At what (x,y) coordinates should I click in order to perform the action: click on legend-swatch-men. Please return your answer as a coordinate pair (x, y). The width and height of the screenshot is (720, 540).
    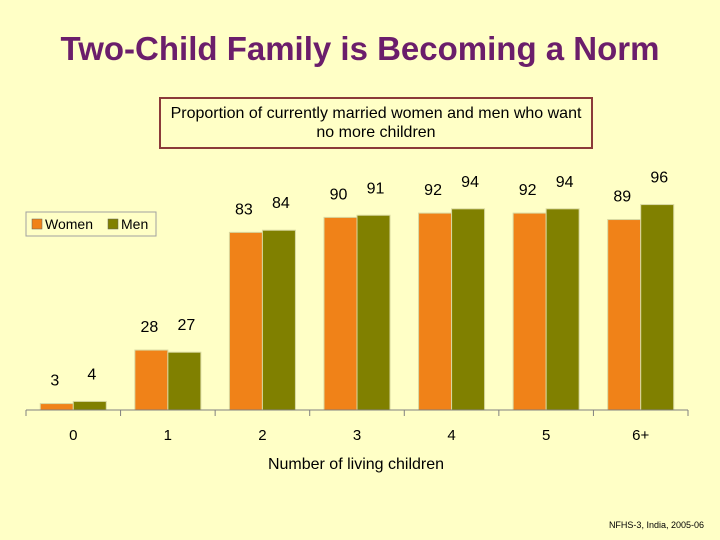
    Looking at the image, I should click on (113, 224).